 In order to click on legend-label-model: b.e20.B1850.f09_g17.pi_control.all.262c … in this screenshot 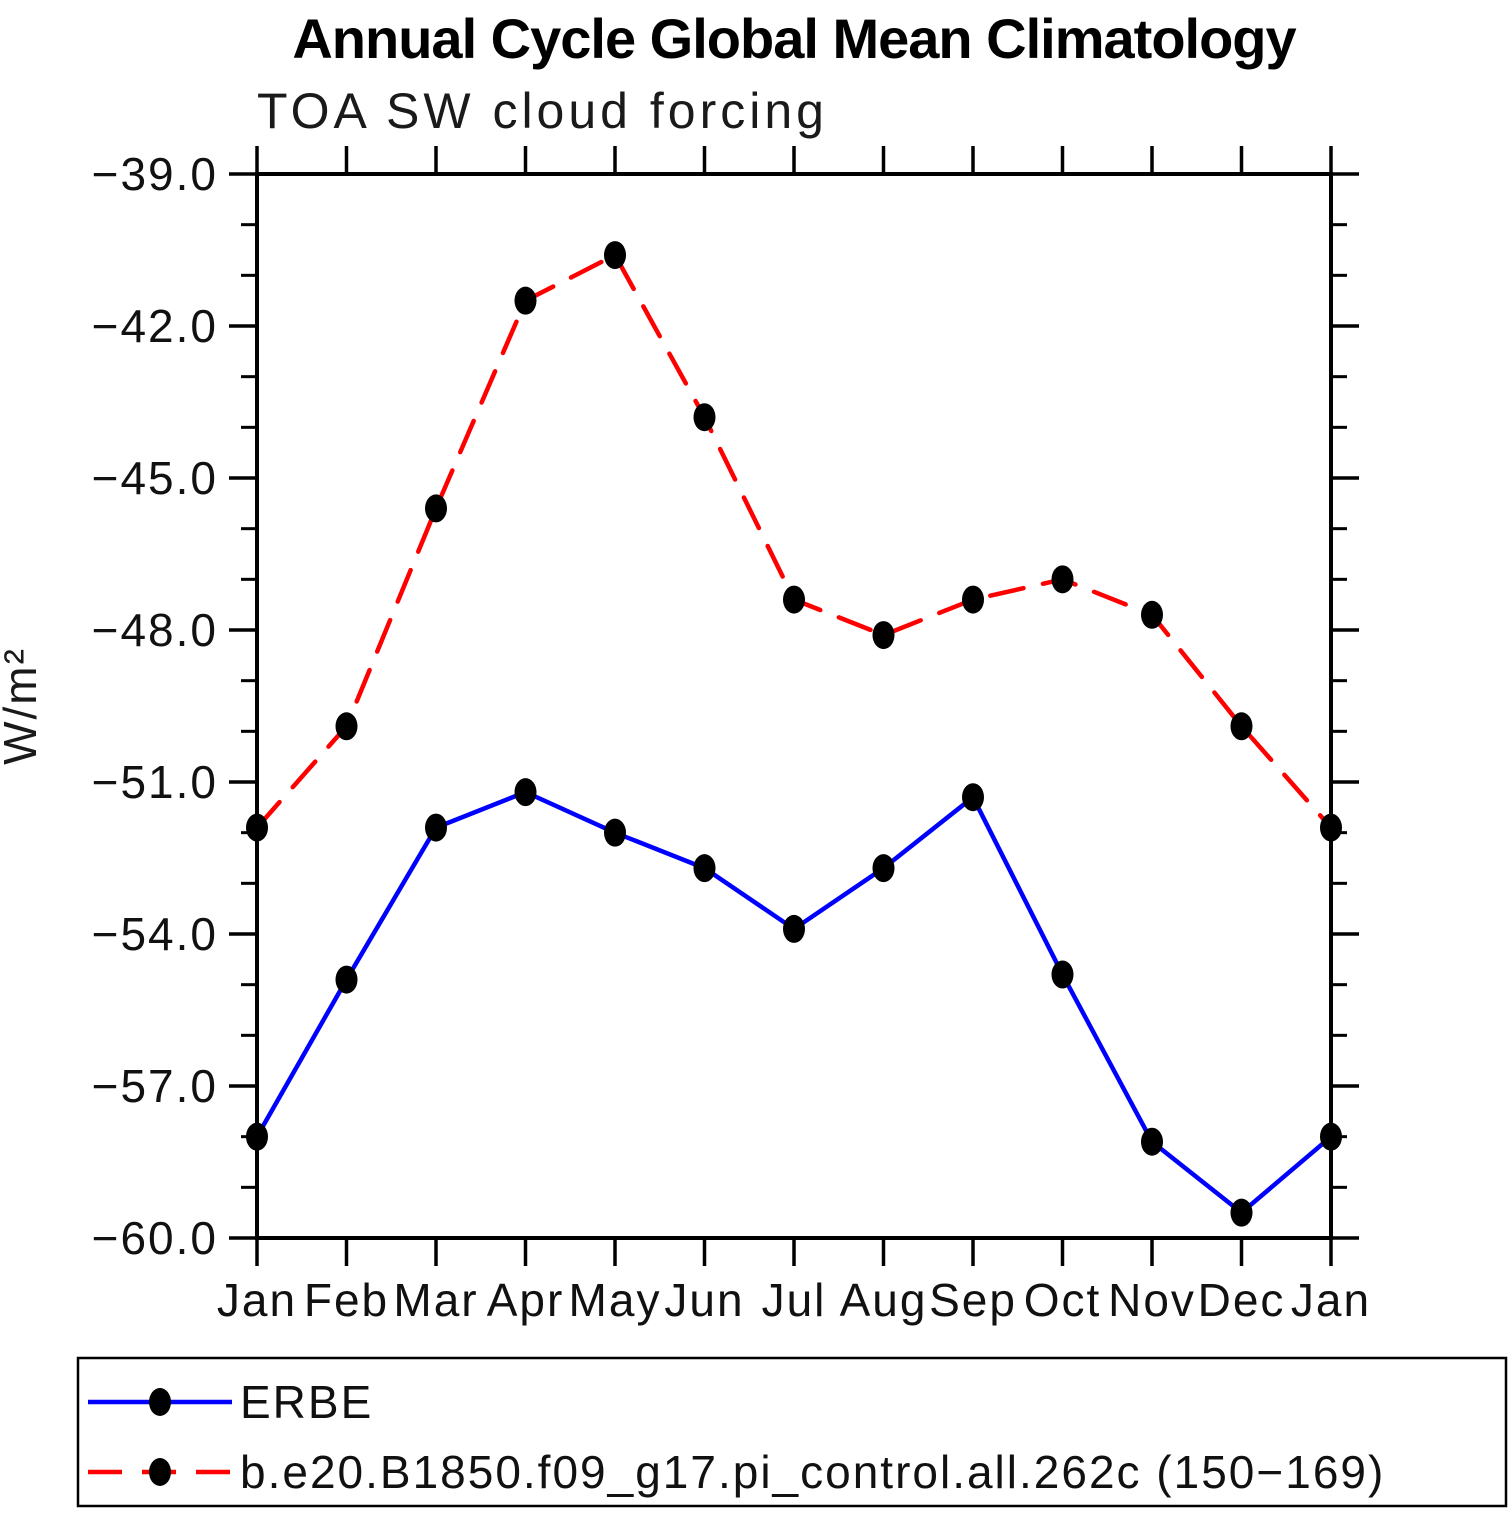, I will do `click(812, 1472)`.